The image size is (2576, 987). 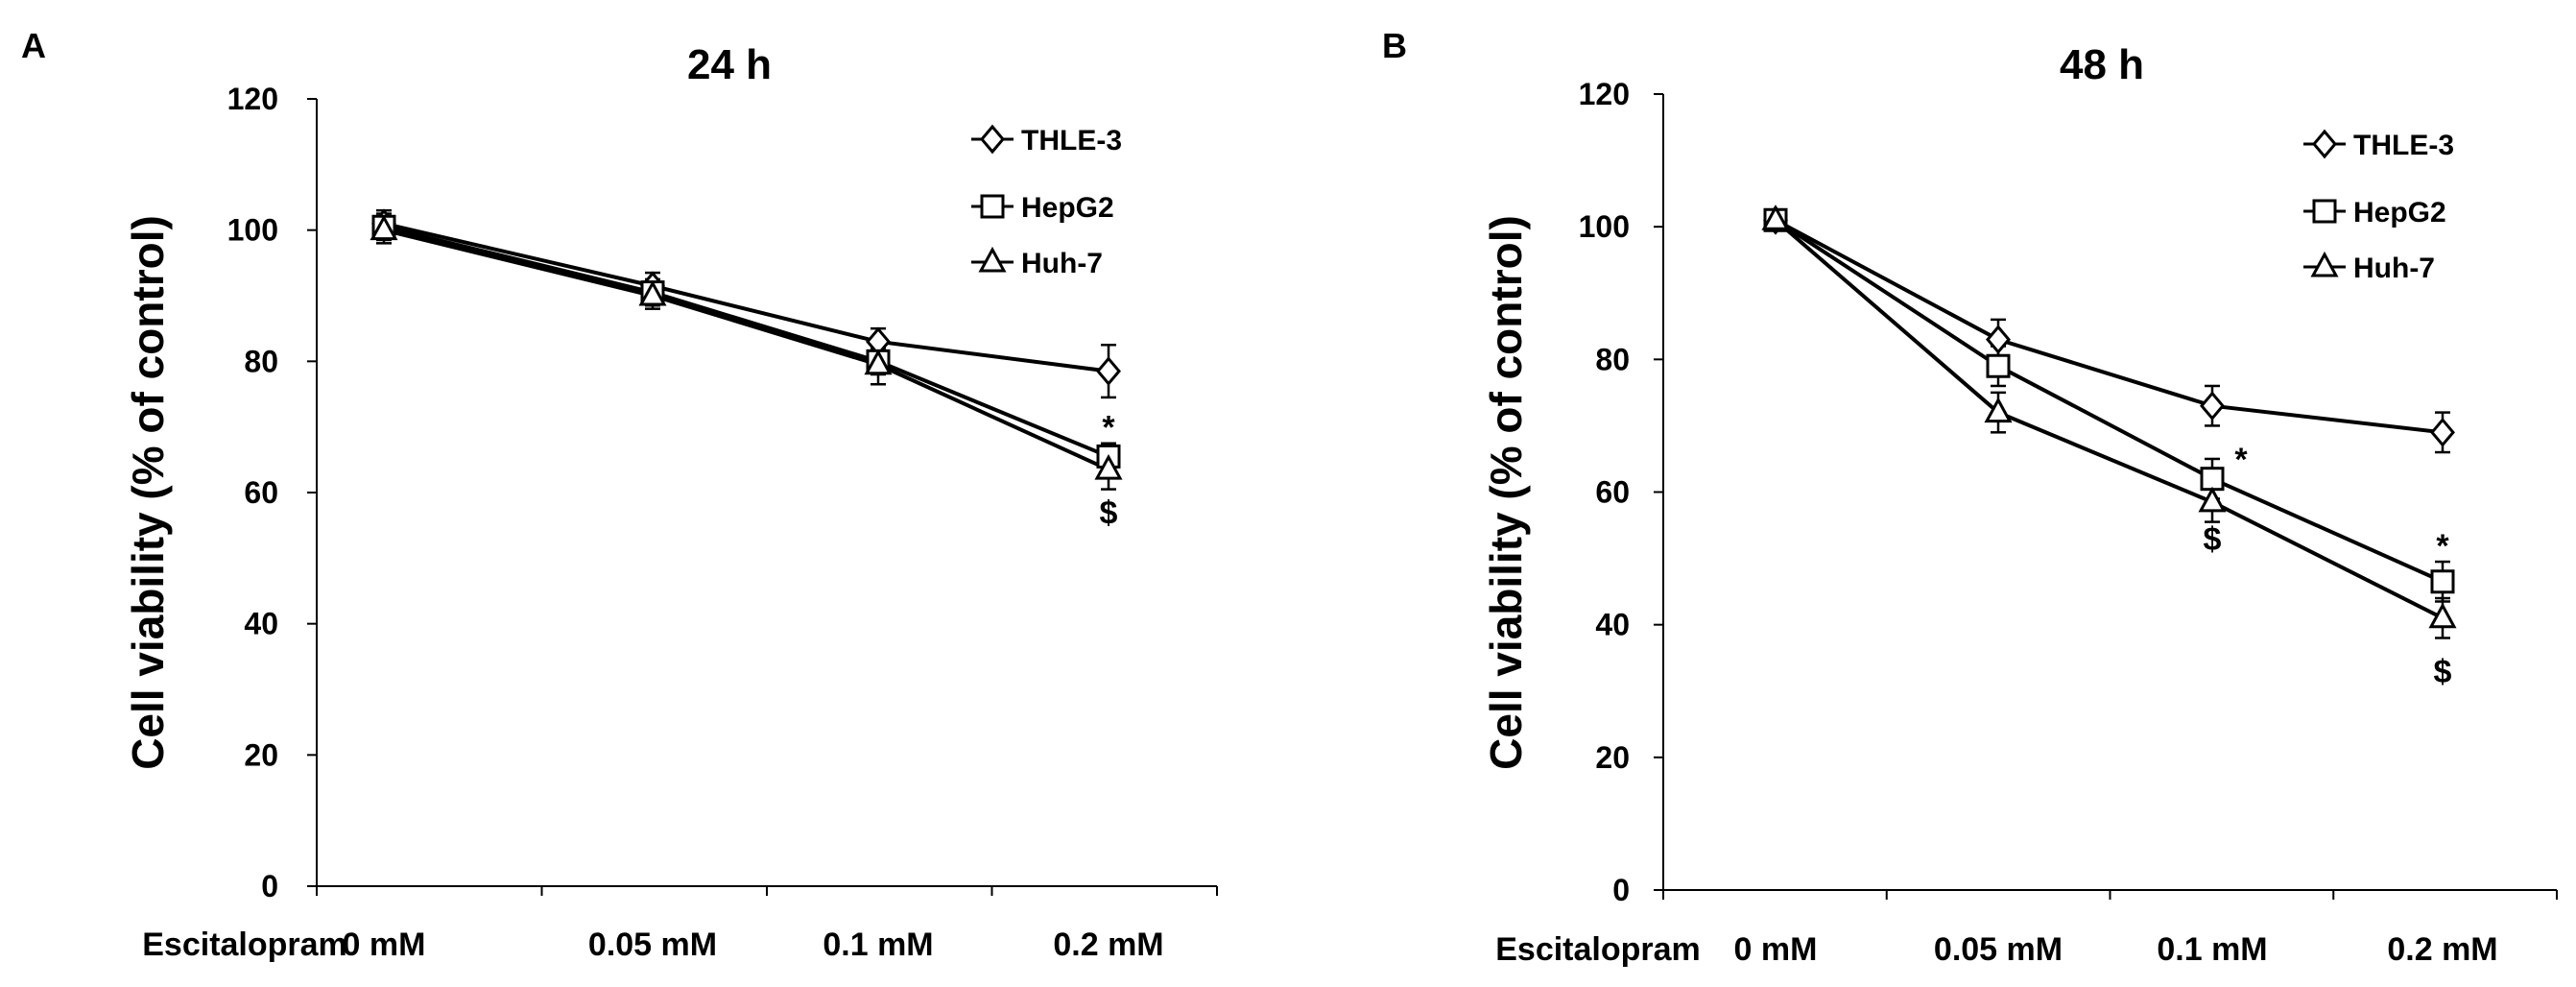 What do you see at coordinates (33, 45) in the screenshot?
I see `panel-letter: A` at bounding box center [33, 45].